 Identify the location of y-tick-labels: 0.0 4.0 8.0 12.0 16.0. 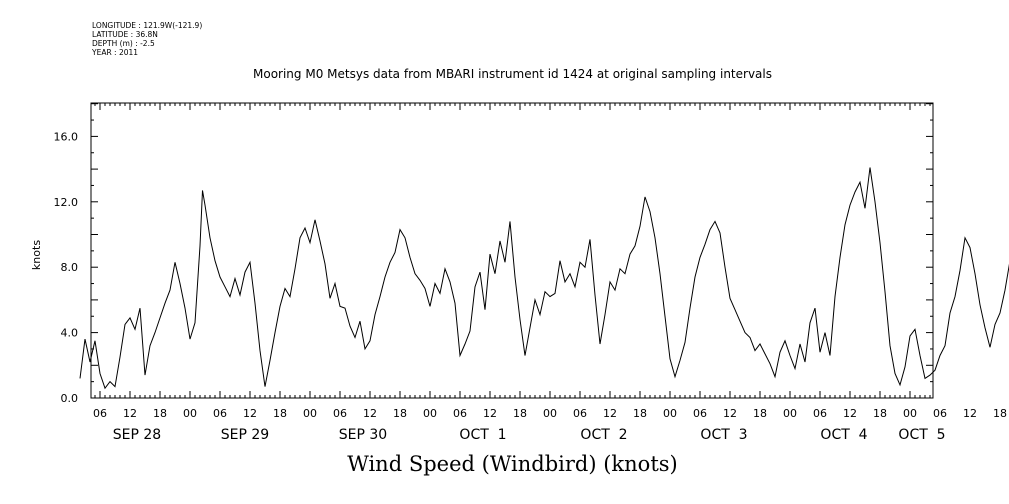
(66, 267).